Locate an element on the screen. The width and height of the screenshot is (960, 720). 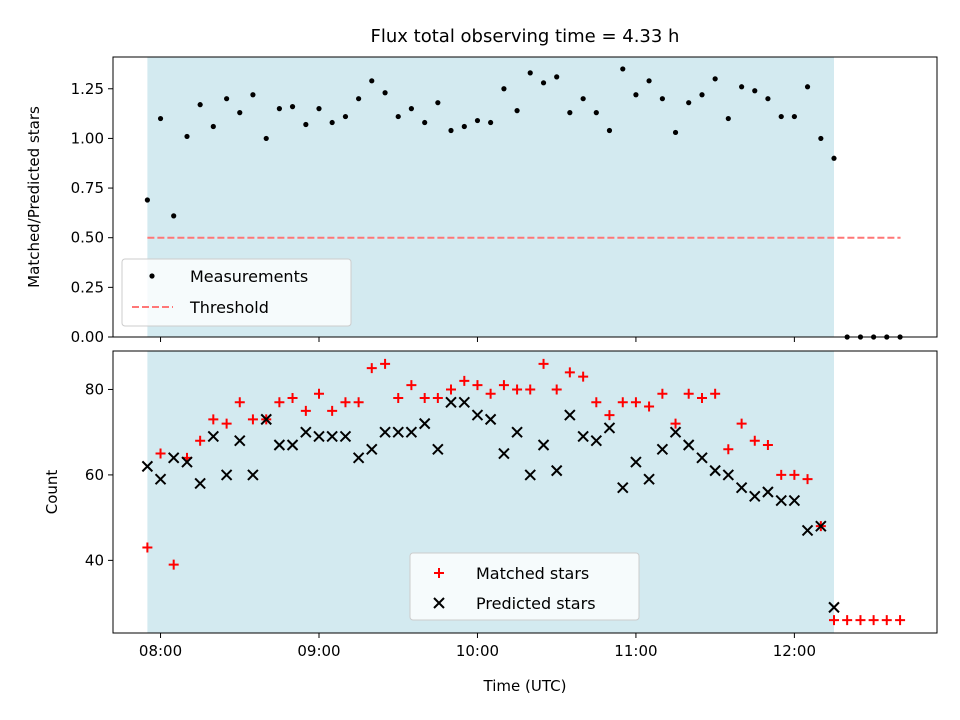
legend-marker-predicted is located at coordinates (439, 603).